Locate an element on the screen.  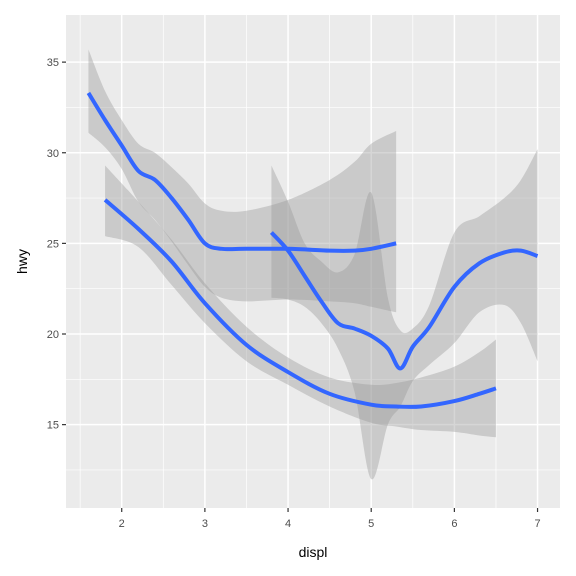
x-tick-label: 3 is located at coordinates (205, 524).